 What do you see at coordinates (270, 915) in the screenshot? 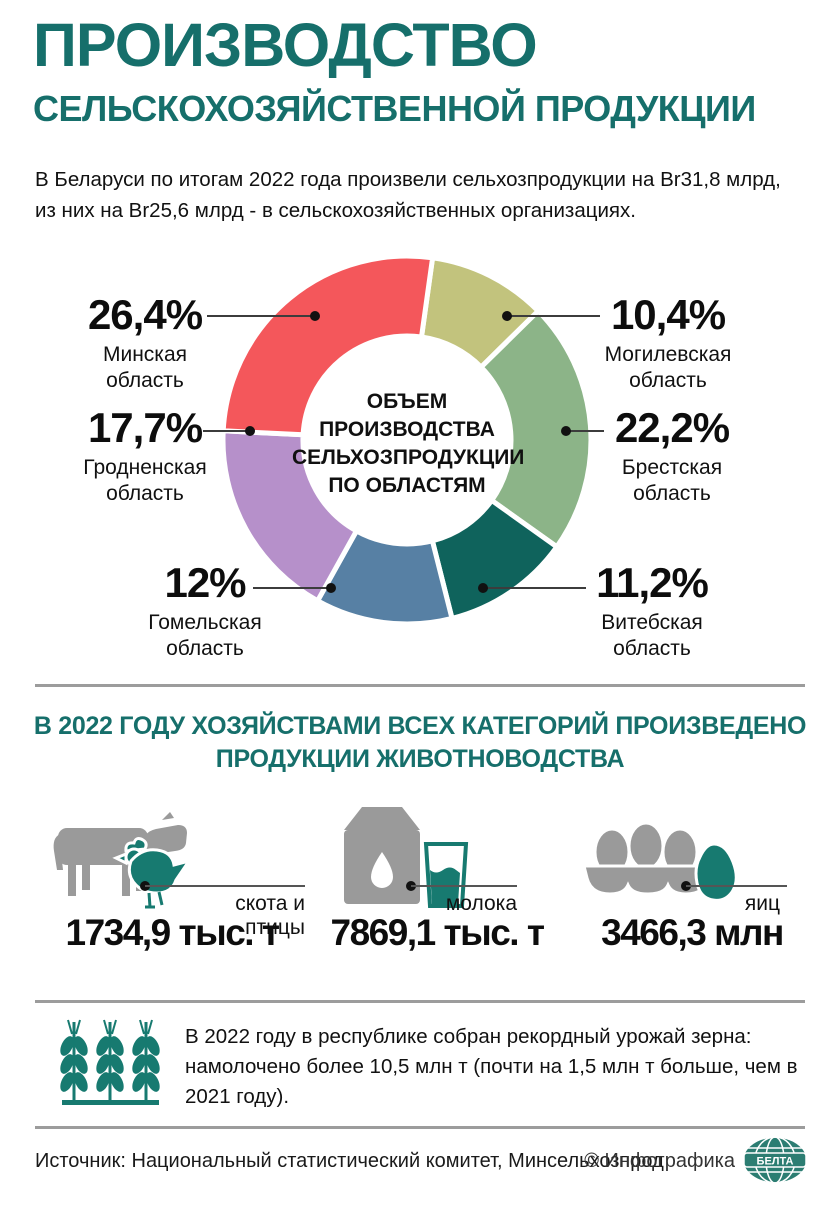
I see `product-label-meat: скота и птицы` at bounding box center [270, 915].